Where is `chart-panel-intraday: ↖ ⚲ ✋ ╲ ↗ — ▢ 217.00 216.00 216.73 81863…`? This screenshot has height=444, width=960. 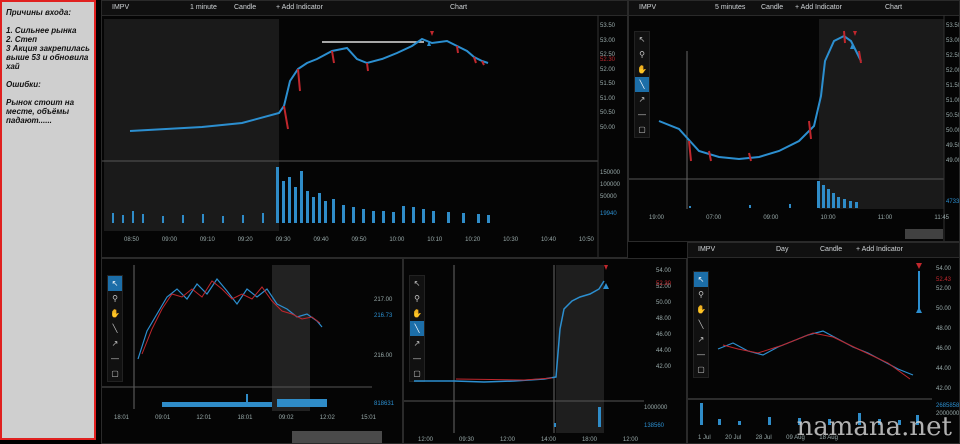 chart-panel-intraday: ↖ ⚲ ✋ ╲ ↗ — ▢ 217.00 216.00 216.73 81863… is located at coordinates (252, 351).